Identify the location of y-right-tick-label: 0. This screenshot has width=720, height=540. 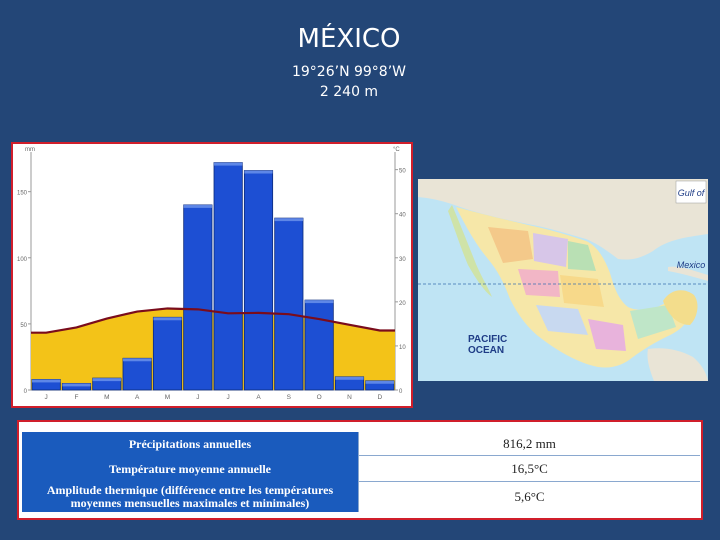
(401, 392).